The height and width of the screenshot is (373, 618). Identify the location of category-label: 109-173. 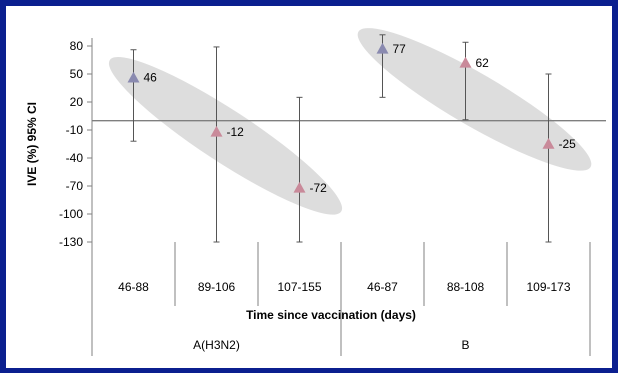
(548, 287).